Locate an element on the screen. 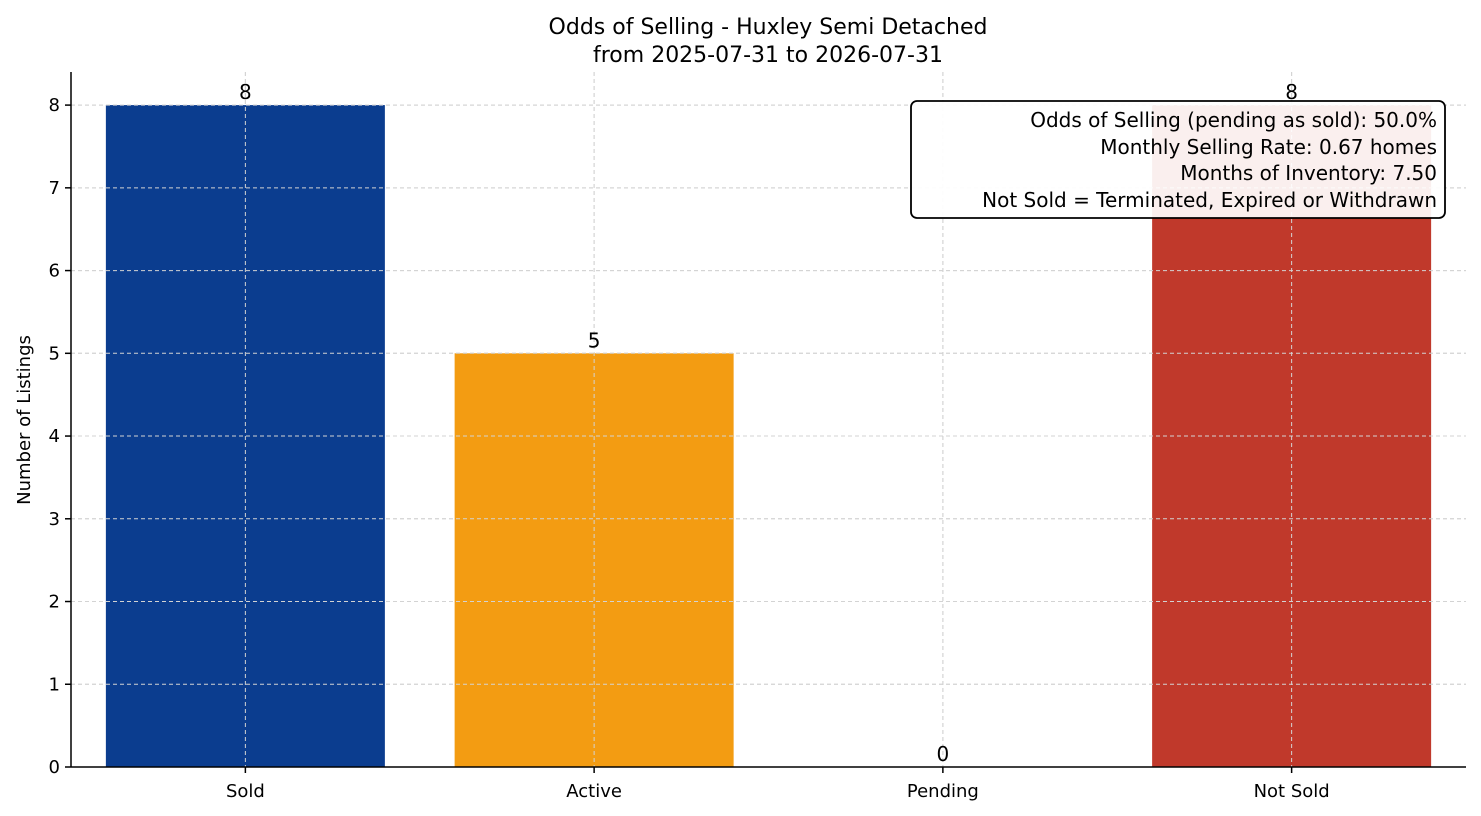 This screenshot has width=1481, height=816. bar-value-label: 0 is located at coordinates (943, 754).